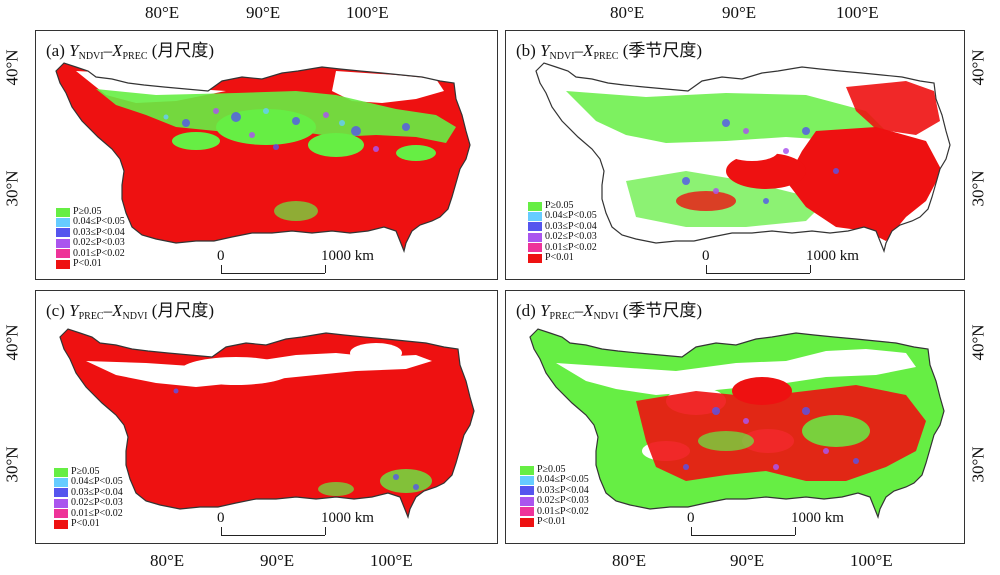  What do you see at coordinates (12, 188) in the screenshot?
I see `lat-label-left-top-30: 30°N` at bounding box center [12, 188].